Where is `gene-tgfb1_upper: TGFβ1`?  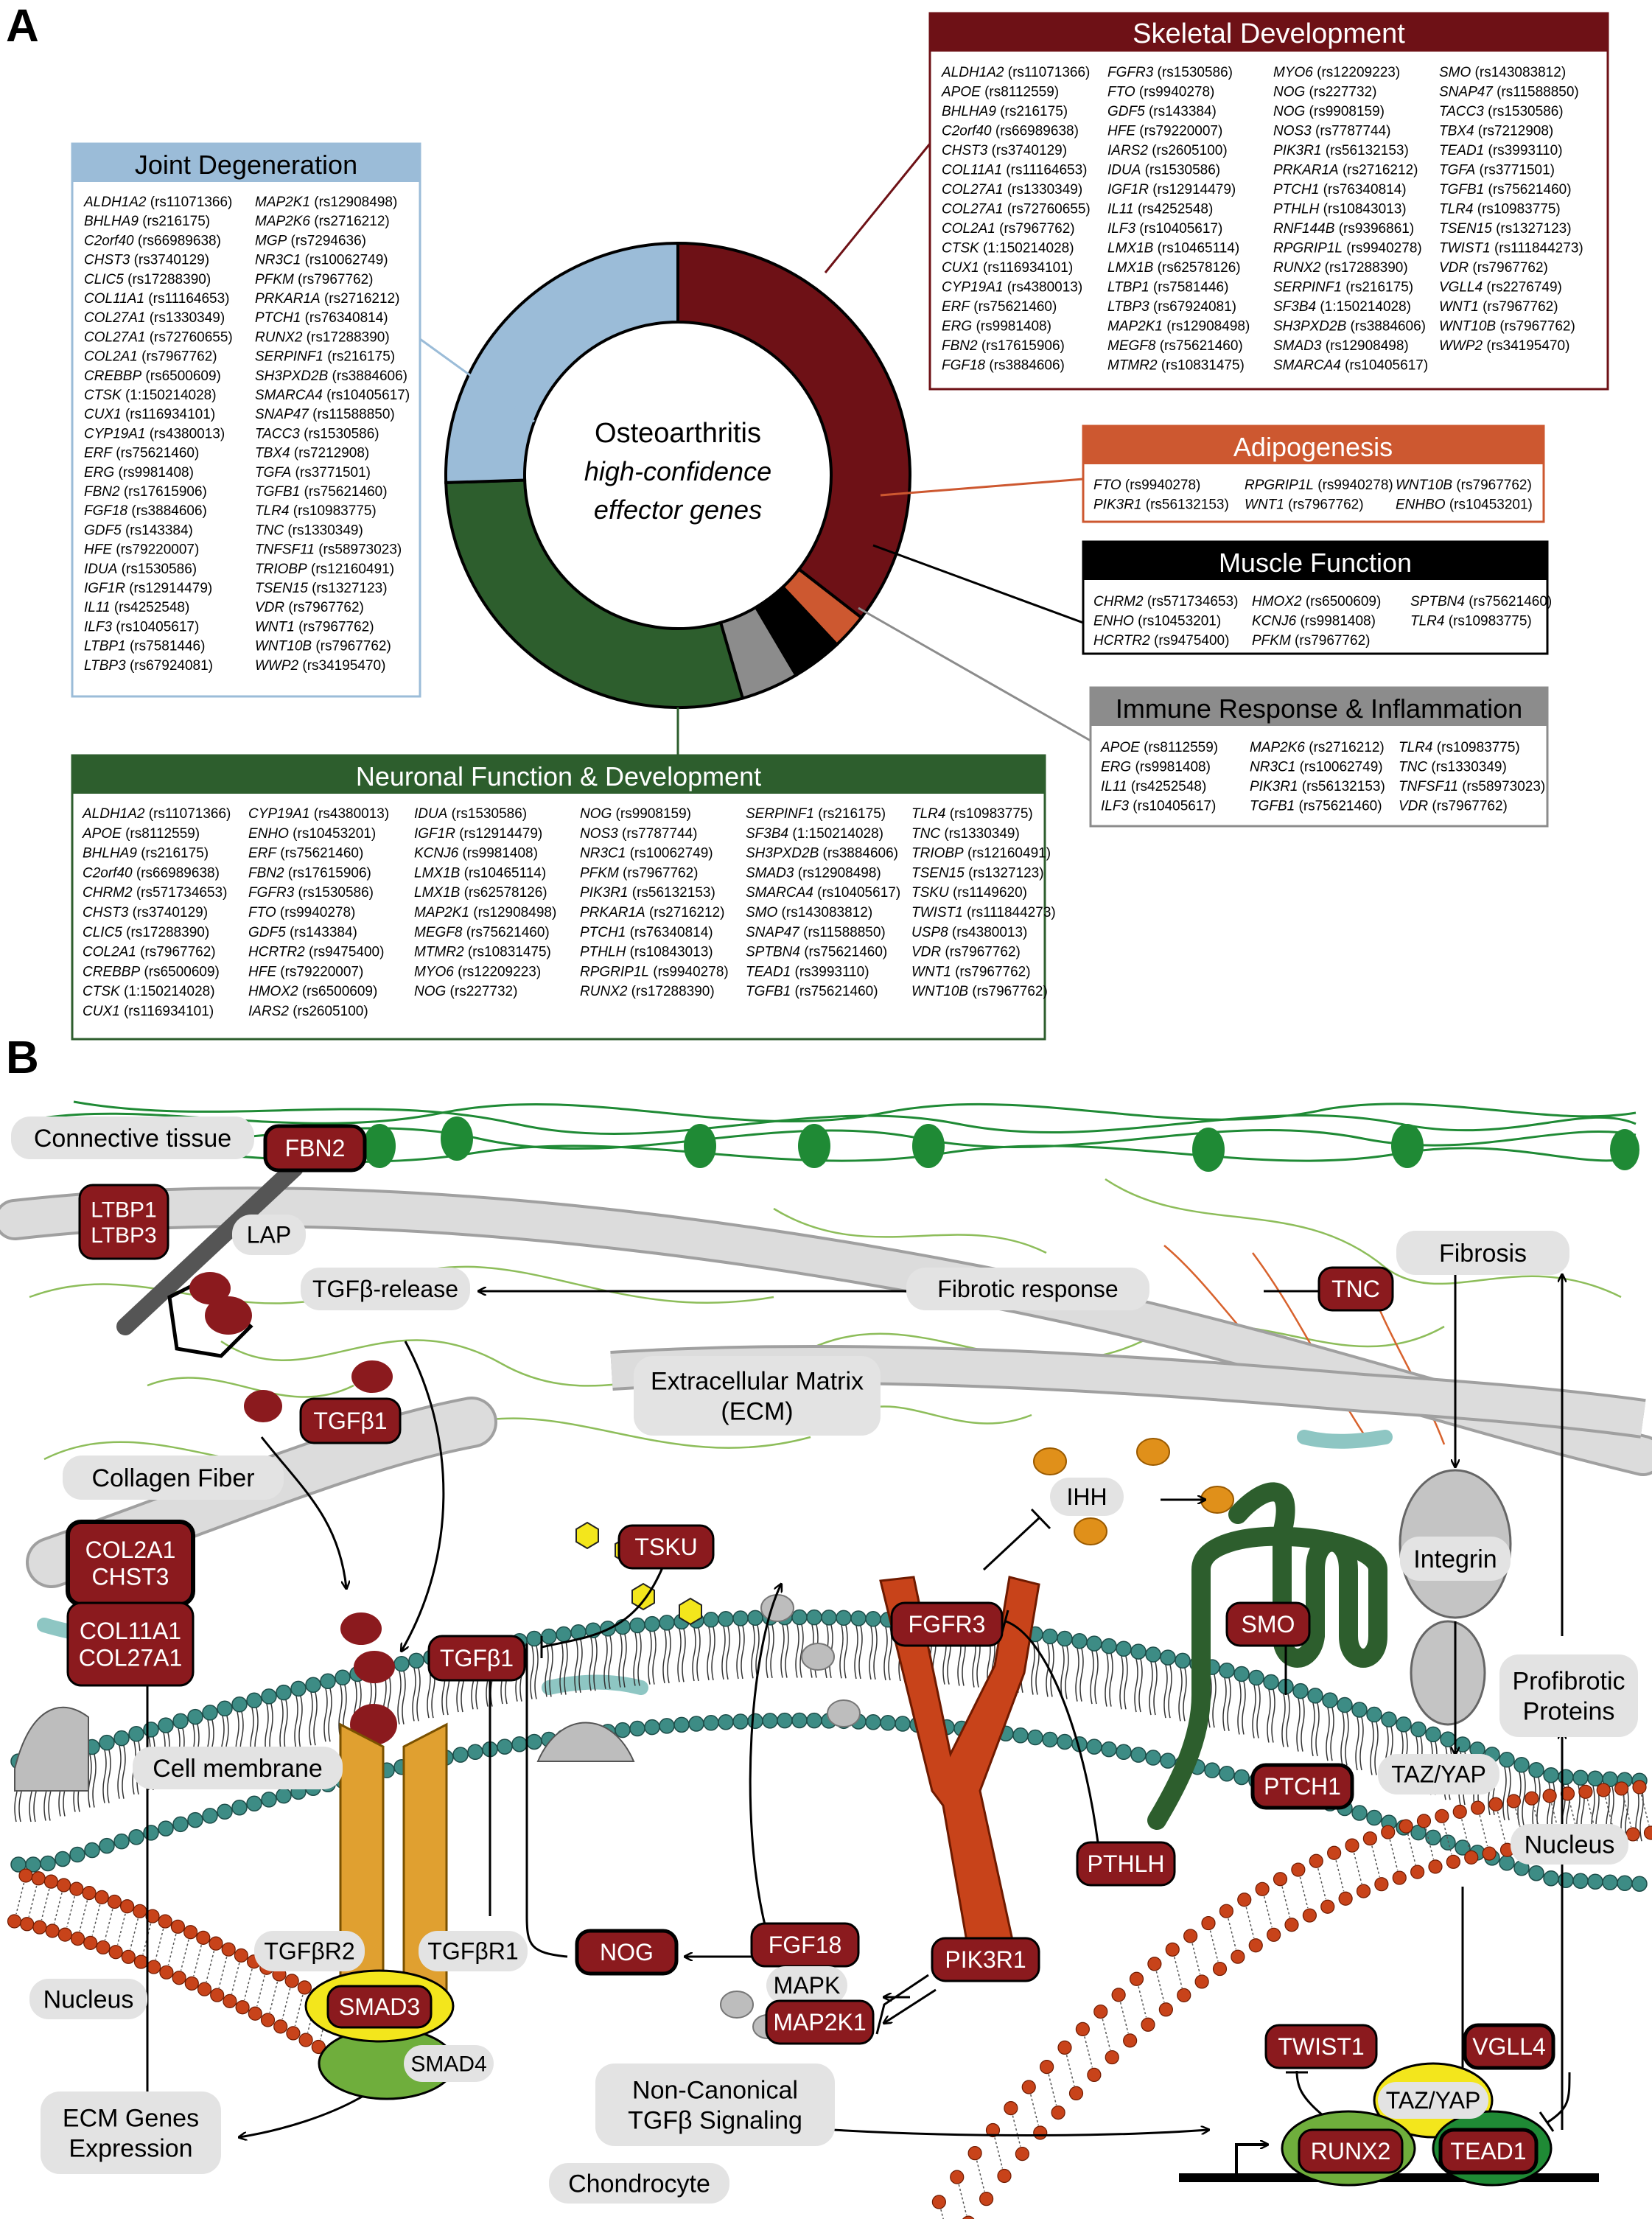
gene-tgfb1_upper: TGFβ1 is located at coordinates (350, 1421).